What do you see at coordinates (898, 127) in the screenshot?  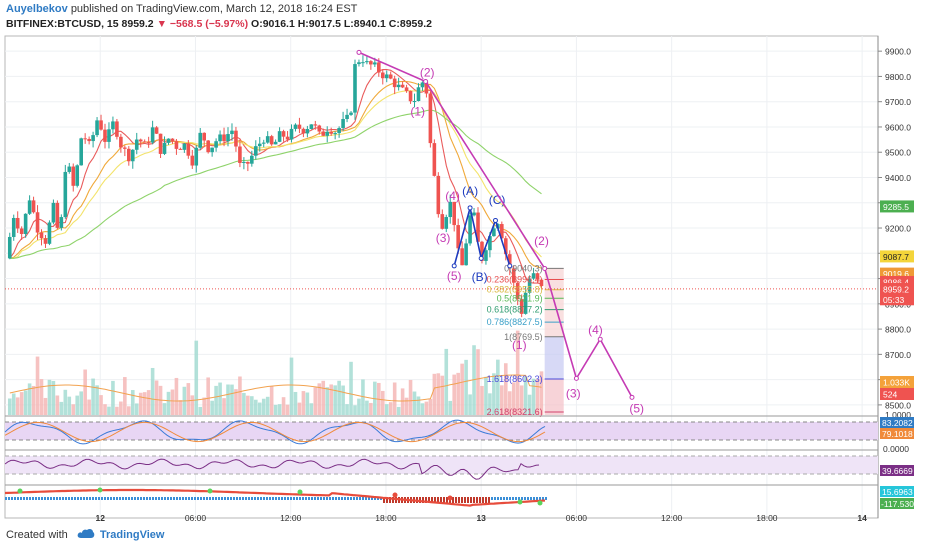 I see `price-tick-label: 9600.0` at bounding box center [898, 127].